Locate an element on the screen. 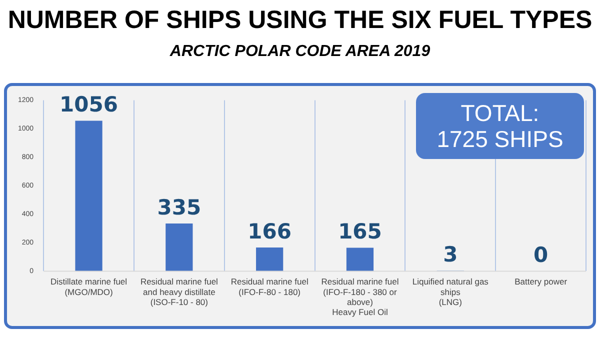 The height and width of the screenshot is (337, 600). x-tick-label: Residual marine fuel (IFO-F-80 - 180) is located at coordinates (269, 286).